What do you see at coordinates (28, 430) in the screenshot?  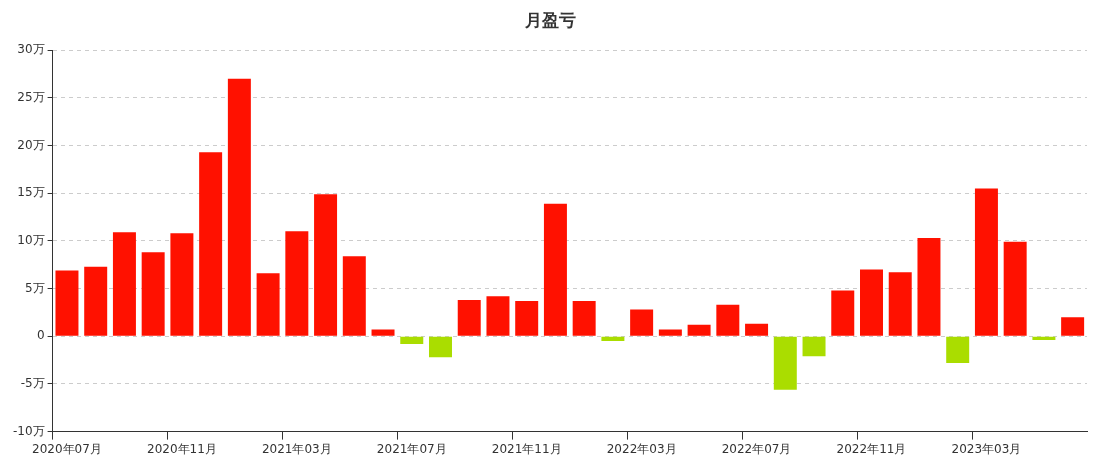 I see `y-tick-label: -10万` at bounding box center [28, 430].